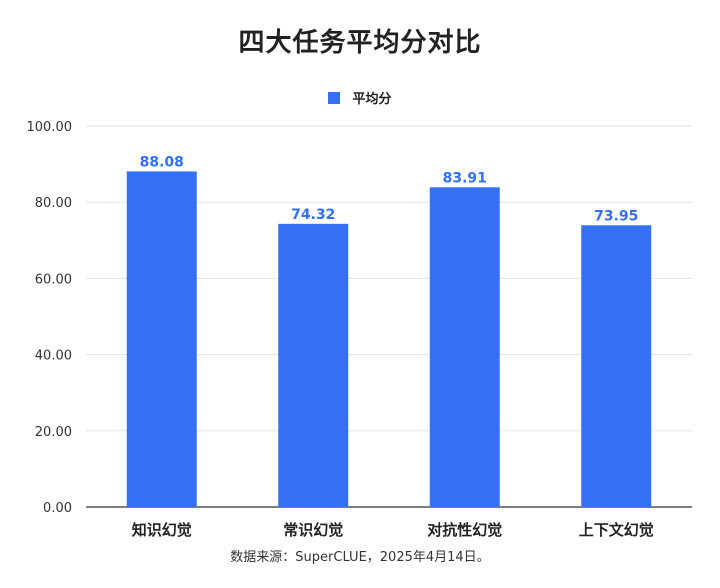  Describe the element at coordinates (360, 43) in the screenshot. I see `chart-title: 四大任务平均分对比` at that location.